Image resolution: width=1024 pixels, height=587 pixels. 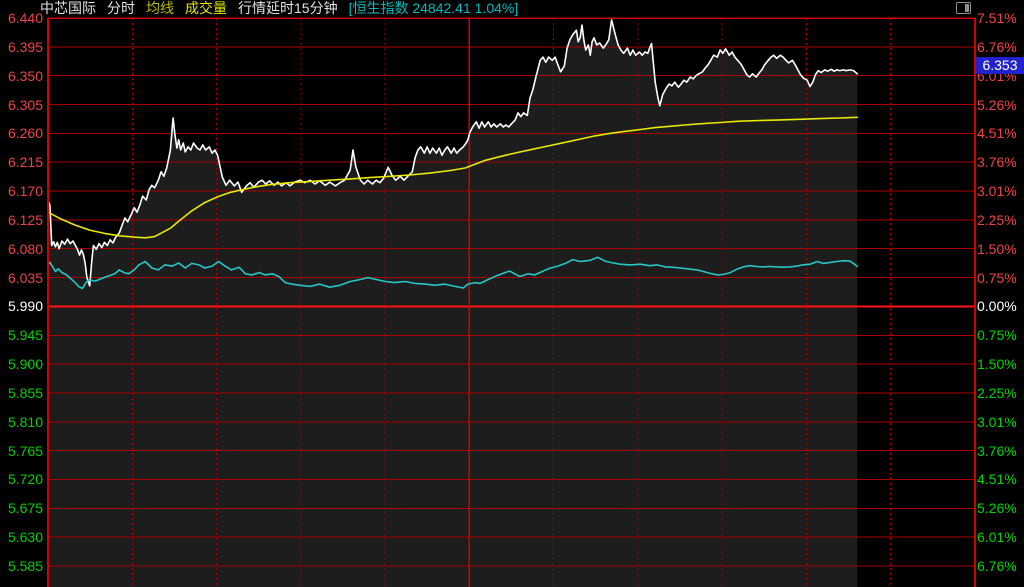 I want to click on percent-axis-label: 6.01%, so click(x=997, y=537).